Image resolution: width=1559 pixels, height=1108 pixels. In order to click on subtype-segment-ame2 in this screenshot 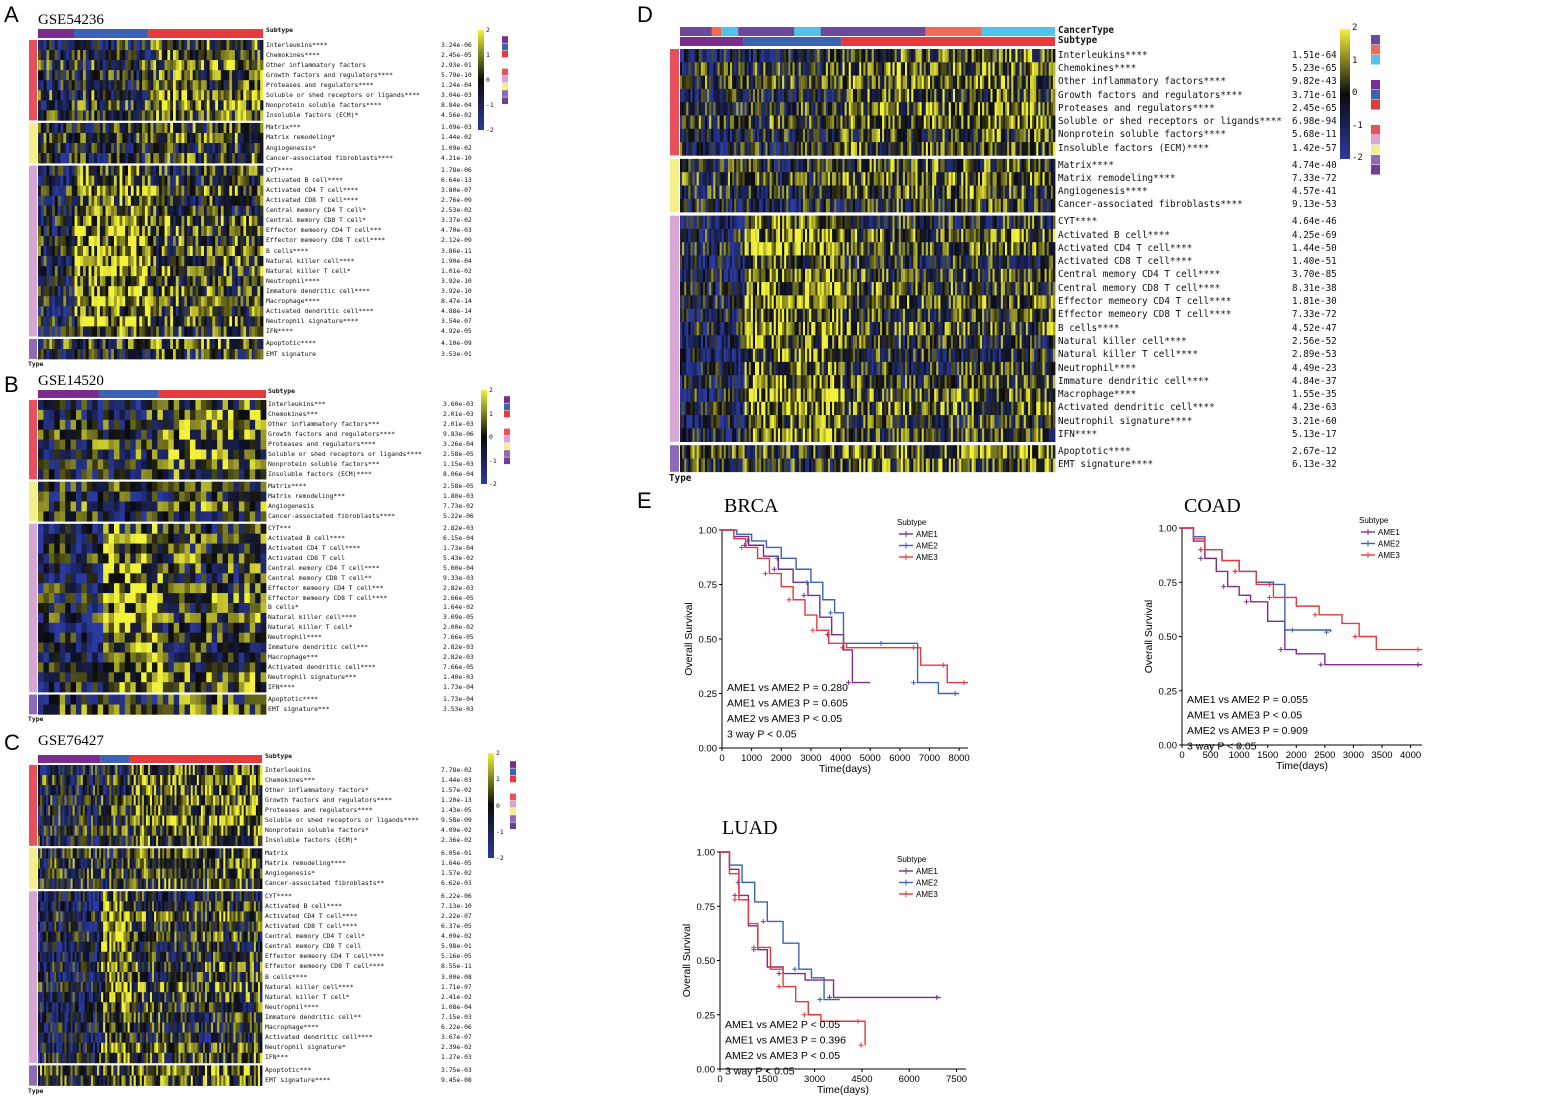, I will do `click(115, 759)`.